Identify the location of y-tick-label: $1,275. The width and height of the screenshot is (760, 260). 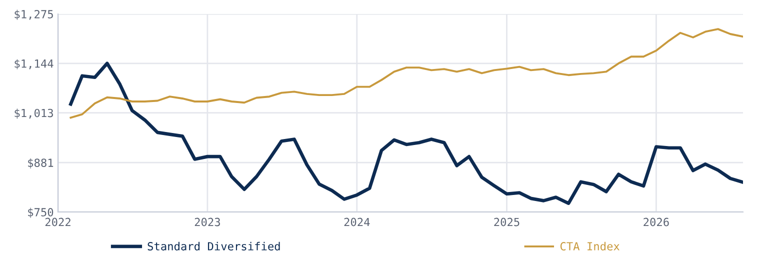
(33, 15).